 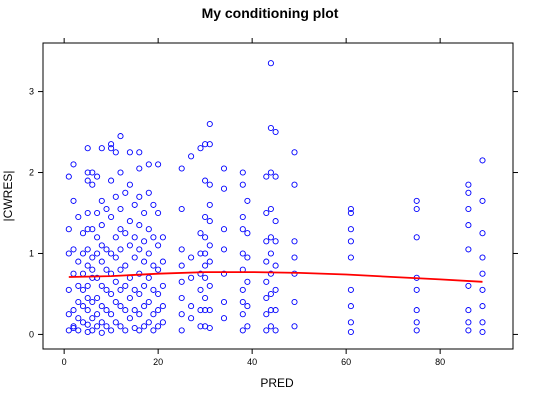 What do you see at coordinates (277, 383) in the screenshot?
I see `x-axis-label: PRED` at bounding box center [277, 383].